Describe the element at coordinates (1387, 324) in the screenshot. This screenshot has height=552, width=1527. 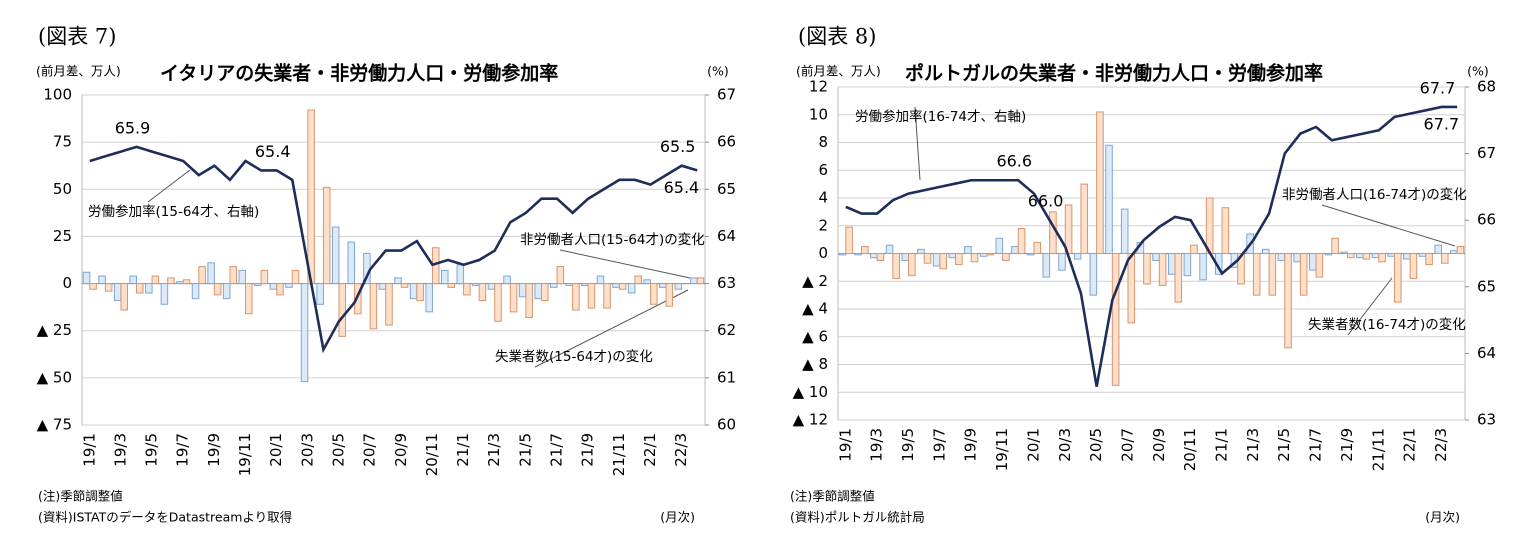
I see `series-name: 失業者数(16-74才)の変化` at that location.